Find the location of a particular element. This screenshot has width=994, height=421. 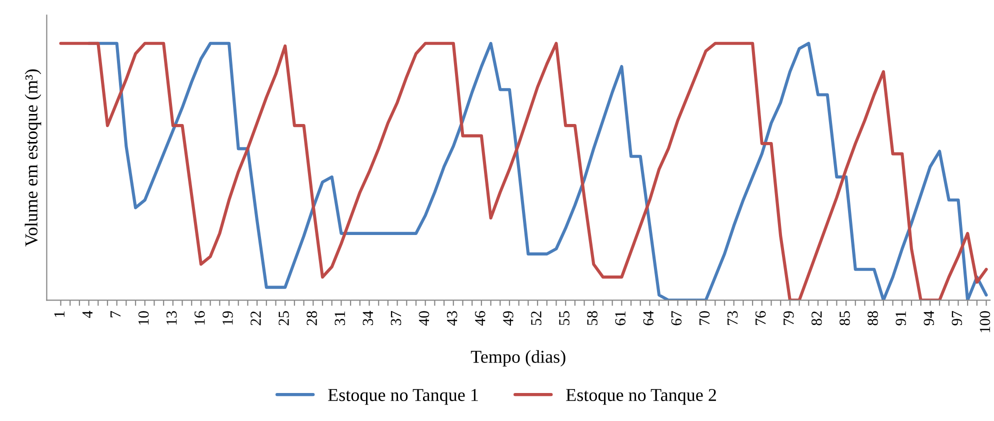

y-axis-title: Volume em estoque (m³) is located at coordinates (33, 158).